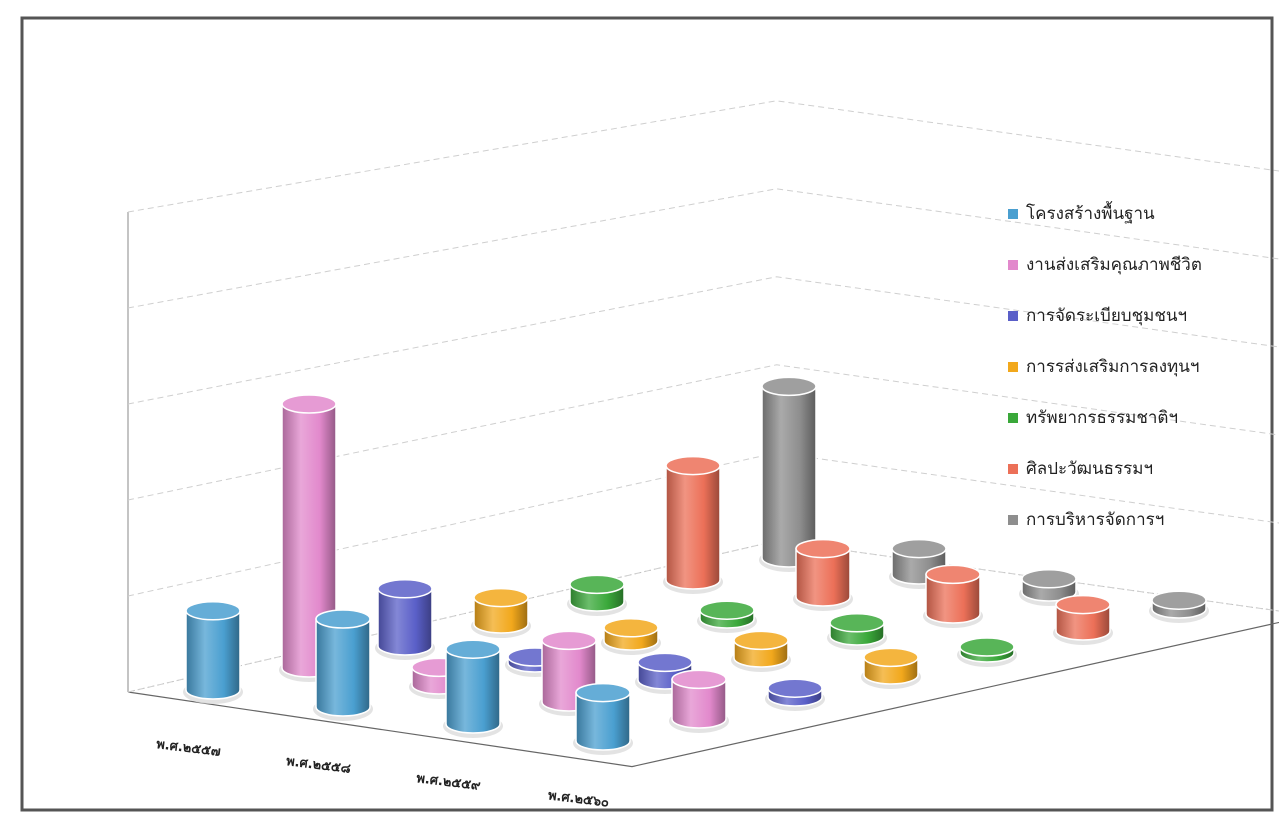 The width and height of the screenshot is (1279, 818). Describe the element at coordinates (578, 799) in the screenshot. I see `x-tick-label: พ.ศ.๒๕๖๐` at that location.